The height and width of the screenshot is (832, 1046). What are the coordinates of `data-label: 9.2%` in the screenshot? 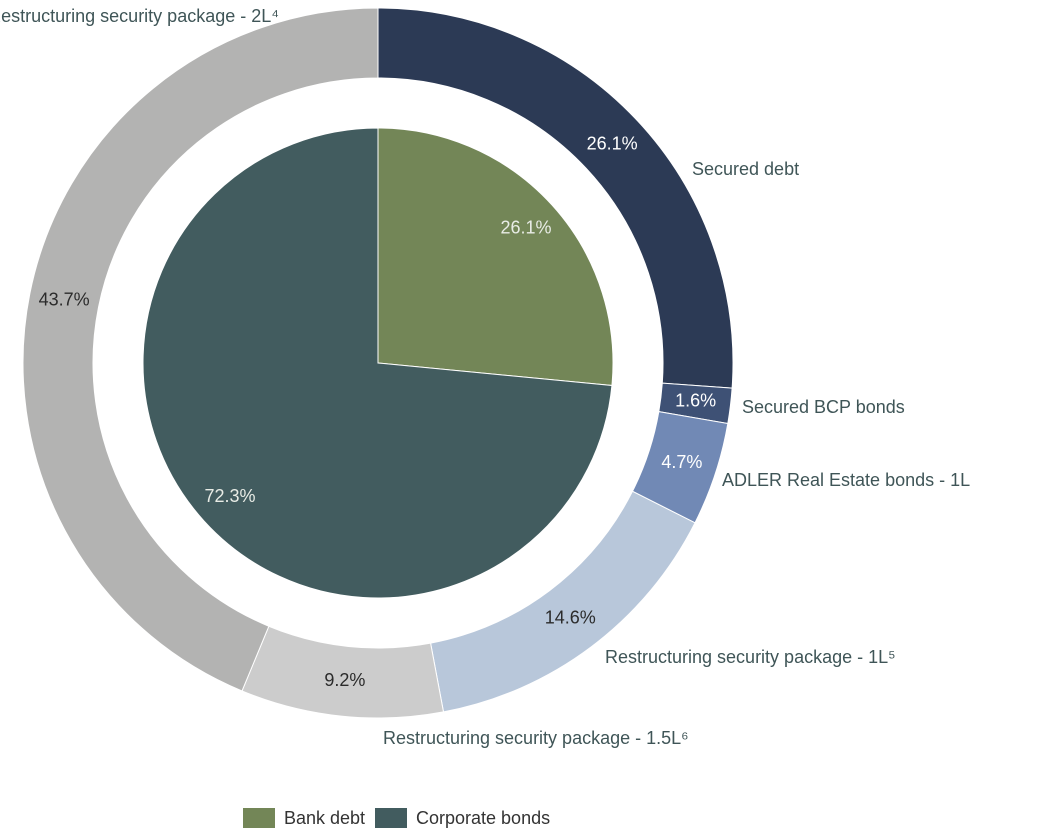 It's located at (344, 680).